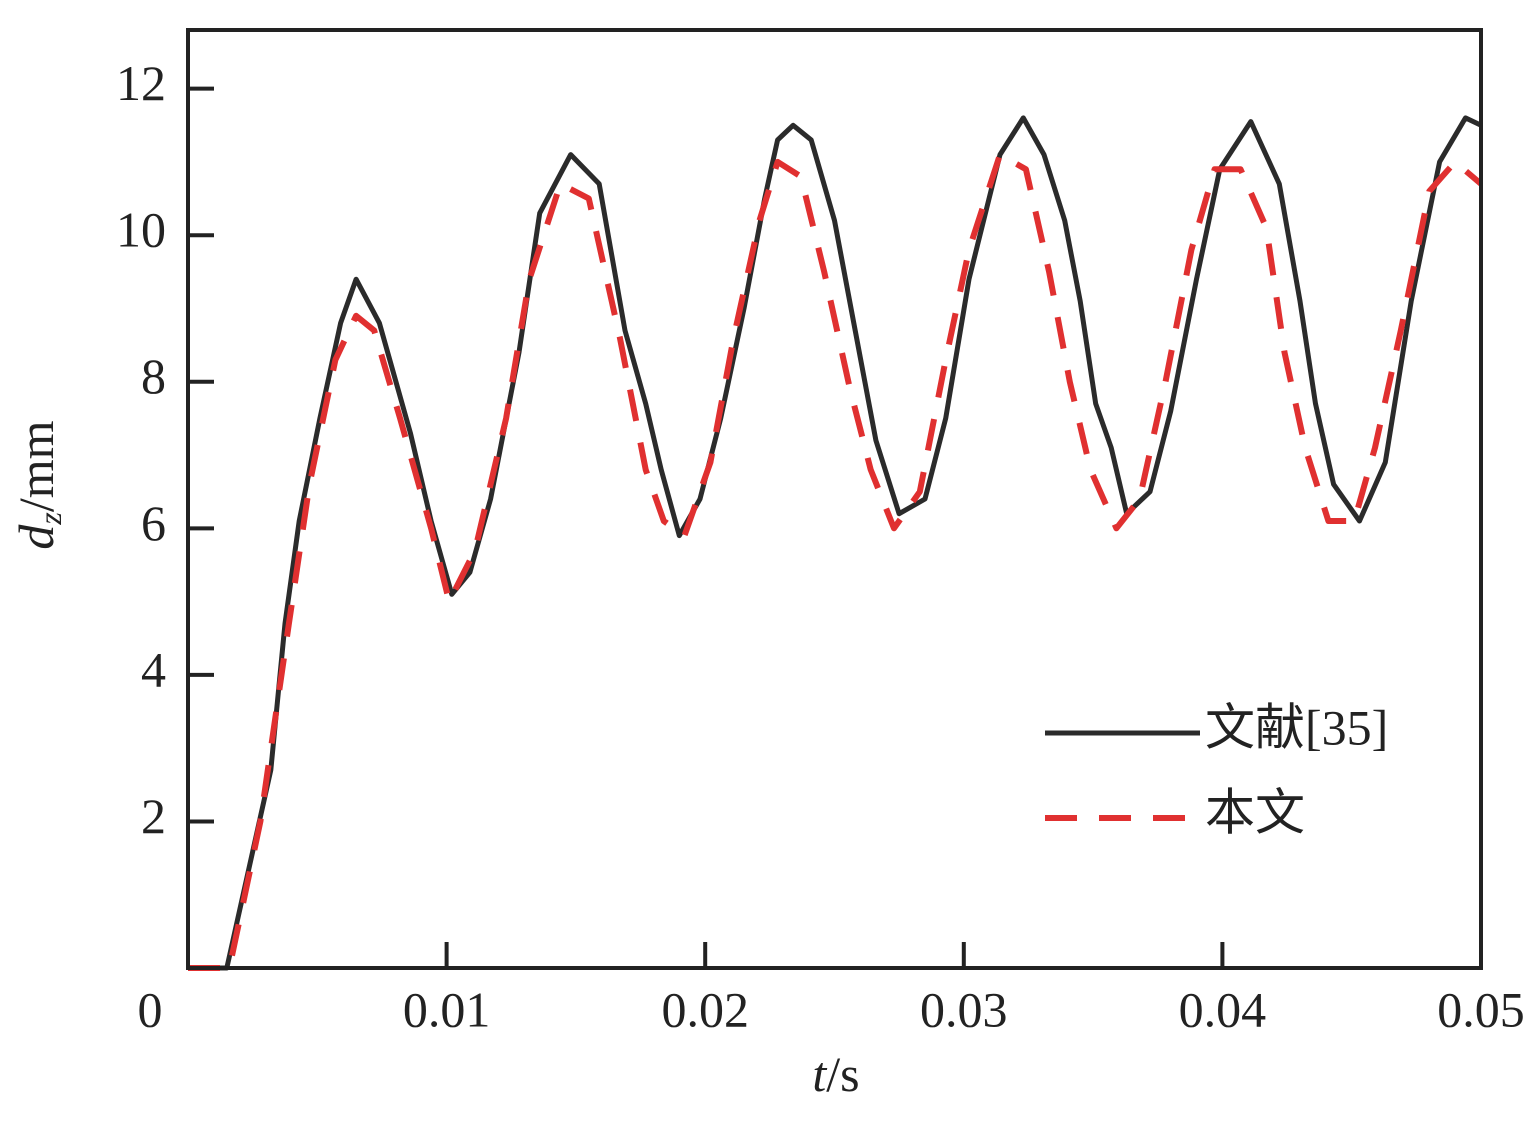 This screenshot has height=1128, width=1533. I want to click on y-tick-label: 6, so click(153, 523).